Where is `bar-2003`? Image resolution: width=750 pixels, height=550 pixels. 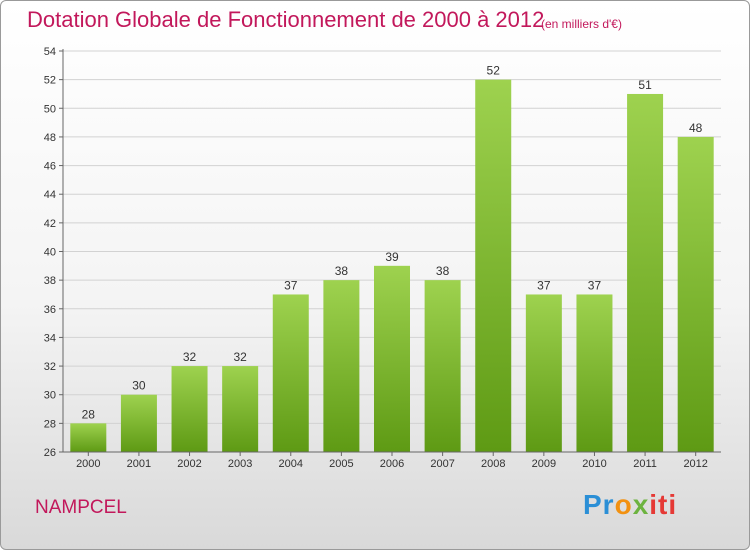 bar-2003 is located at coordinates (240, 409).